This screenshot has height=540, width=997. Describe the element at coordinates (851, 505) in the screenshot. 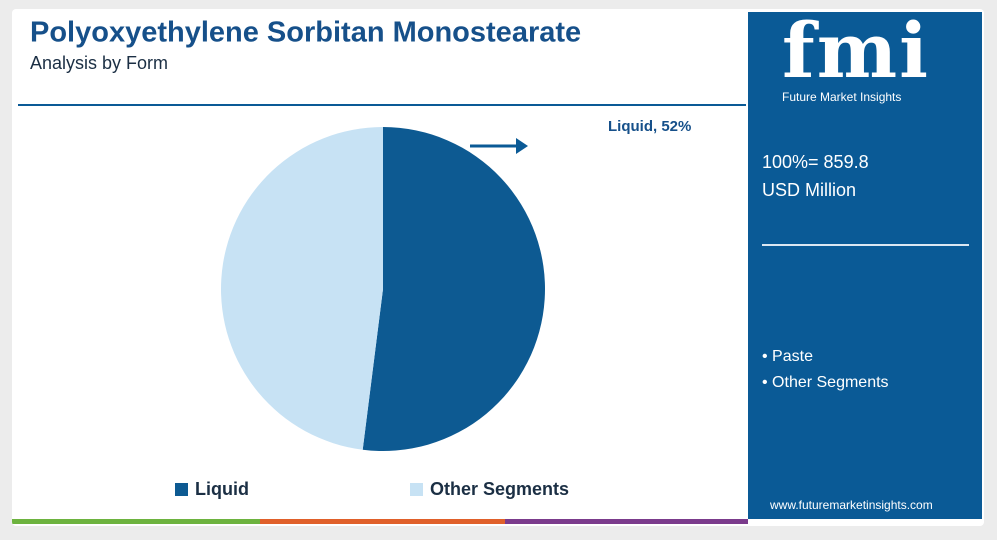

I see `website: www.futuremarketinsights.com` at that location.